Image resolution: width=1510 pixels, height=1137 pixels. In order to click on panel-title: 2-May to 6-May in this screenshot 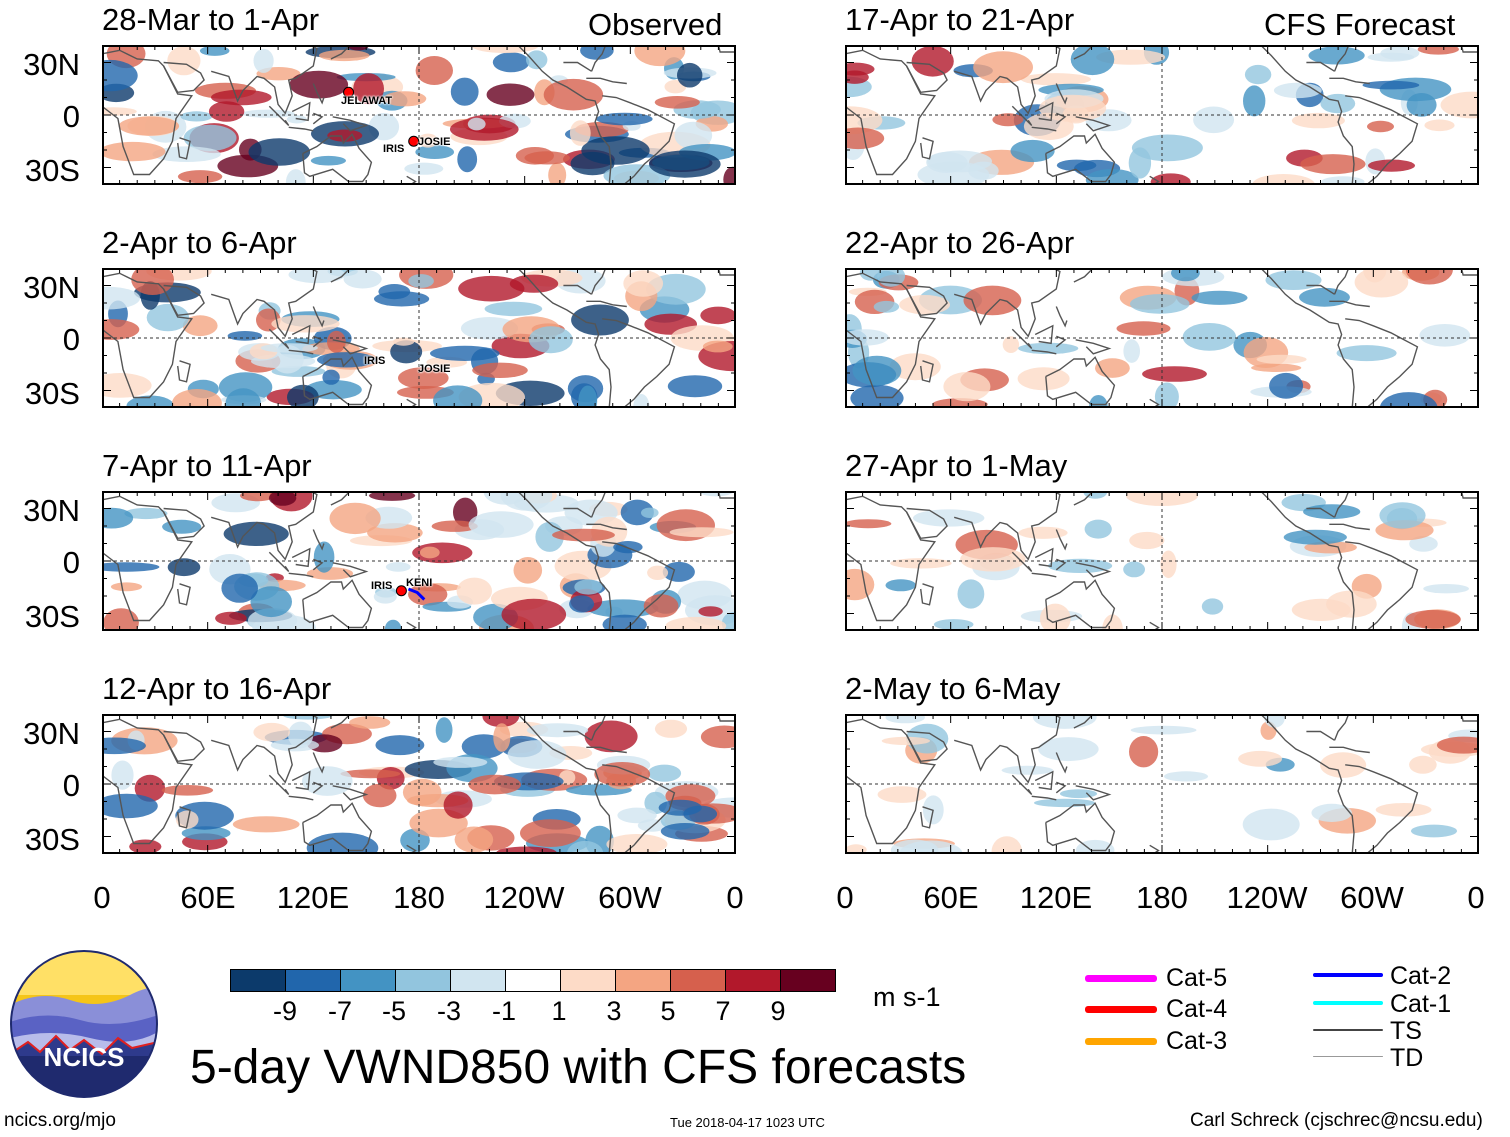, I will do `click(953, 688)`.